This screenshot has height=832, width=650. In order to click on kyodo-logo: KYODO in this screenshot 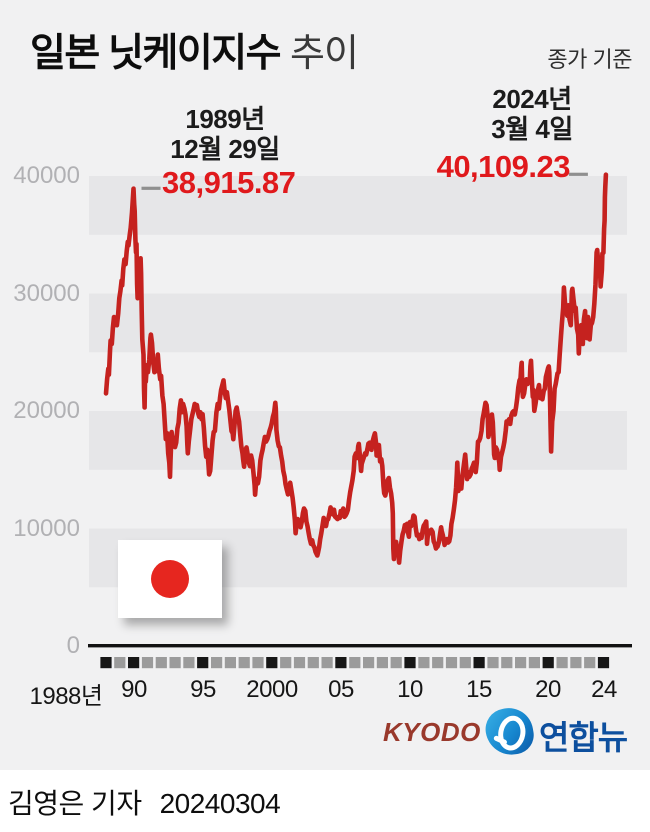, I will do `click(432, 732)`.